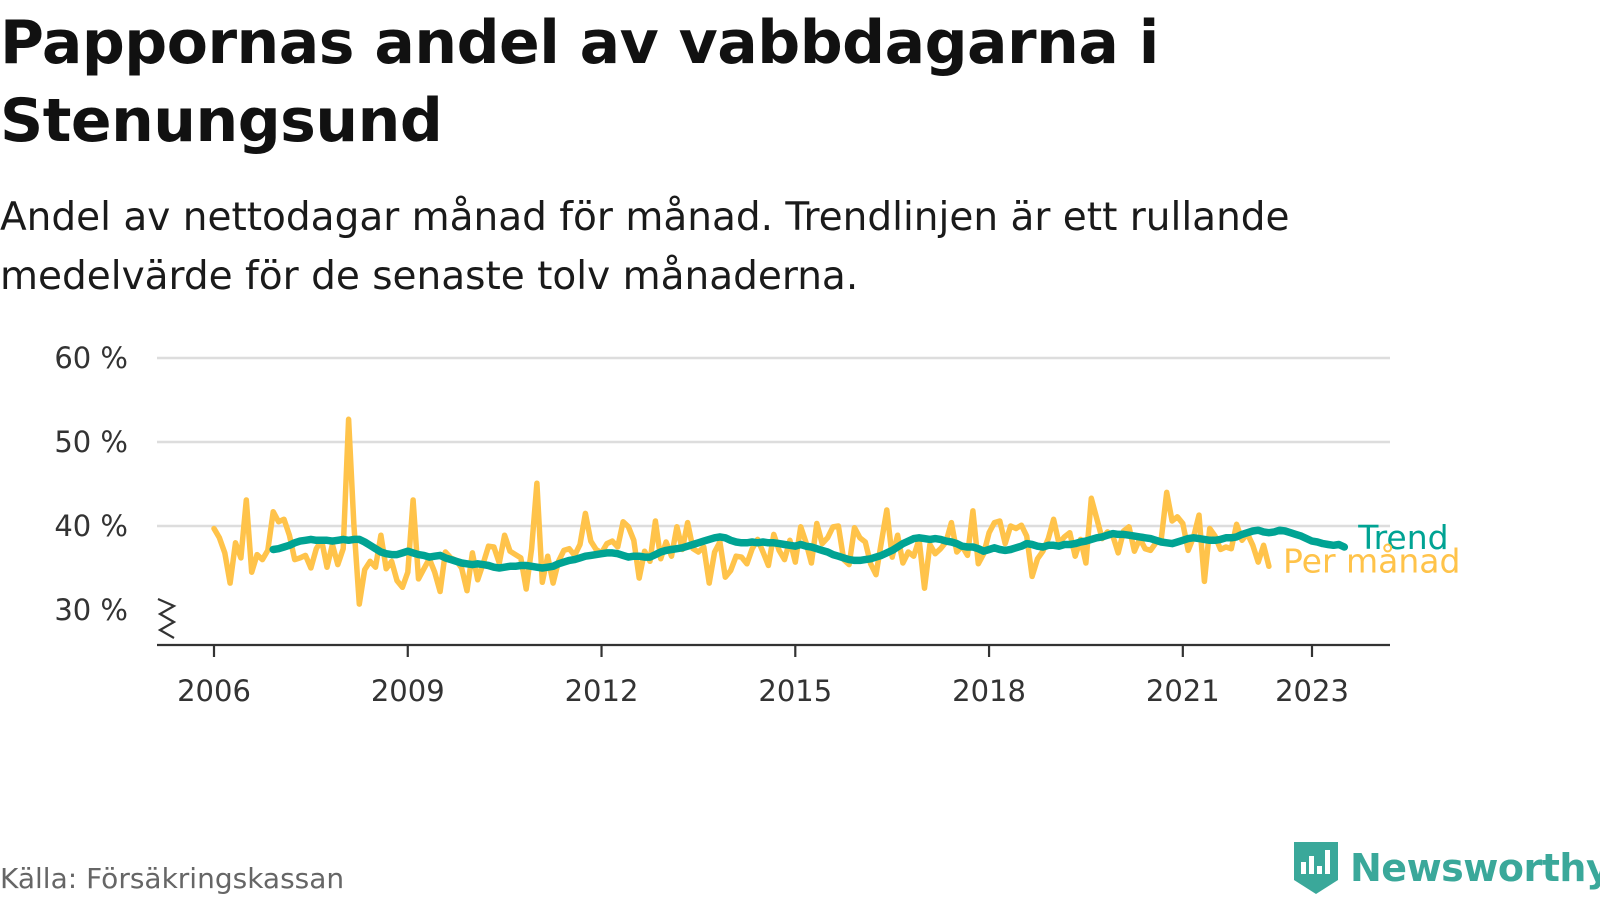 This screenshot has width=1600, height=900. Describe the element at coordinates (1183, 691) in the screenshot. I see `x-tick-label-2021: 2021` at that location.